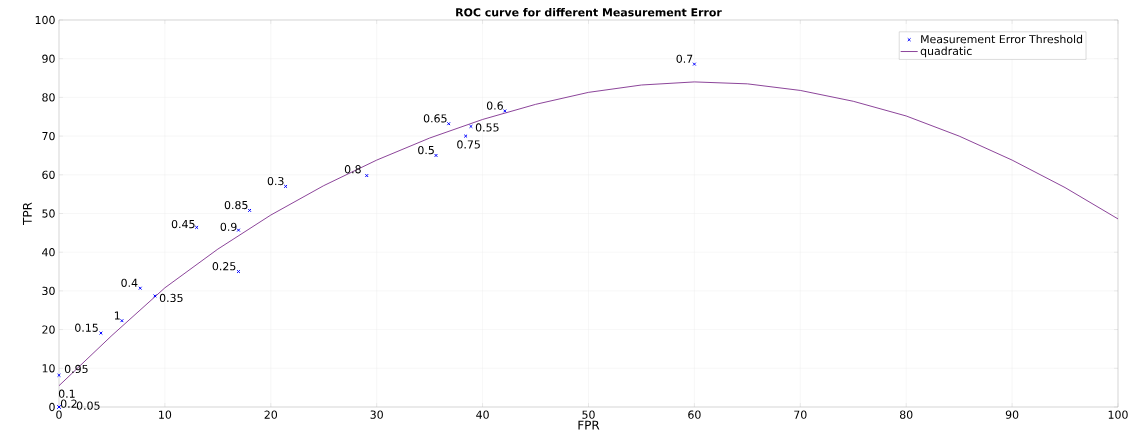  I want to click on annotation: 0.2, so click(68, 403).